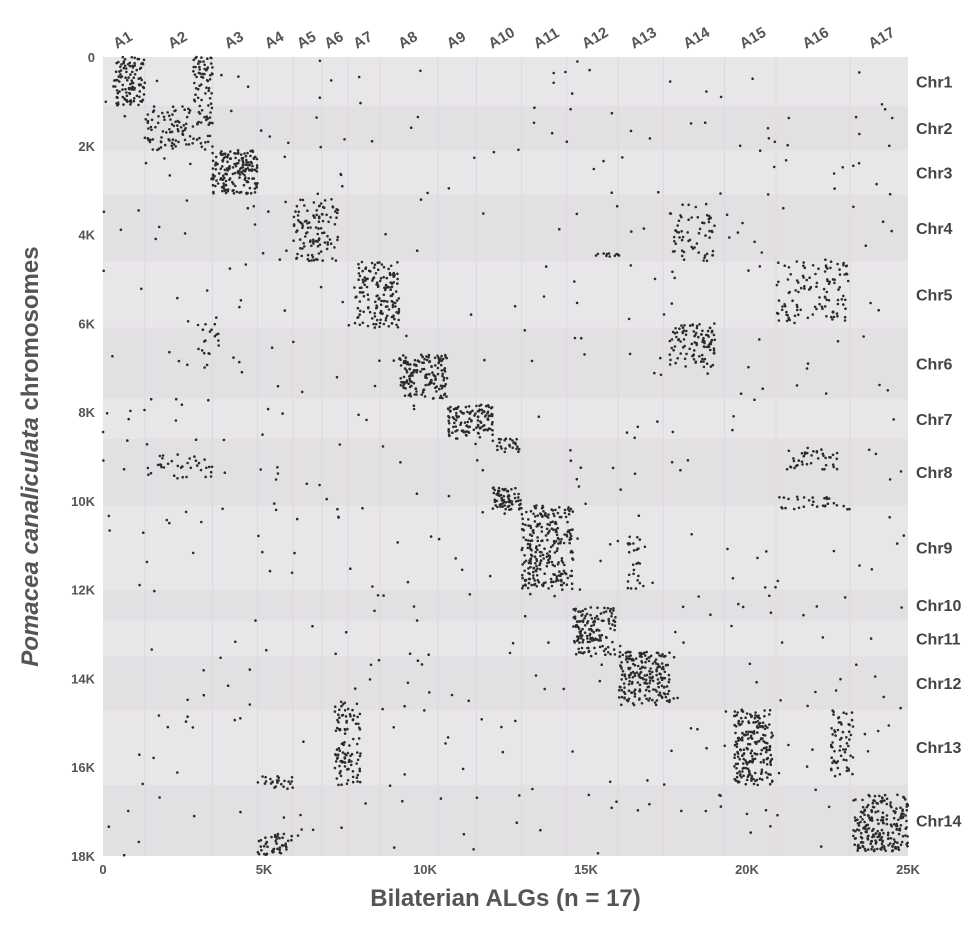  What do you see at coordinates (505, 820) in the screenshot?
I see `chromosome-band` at bounding box center [505, 820].